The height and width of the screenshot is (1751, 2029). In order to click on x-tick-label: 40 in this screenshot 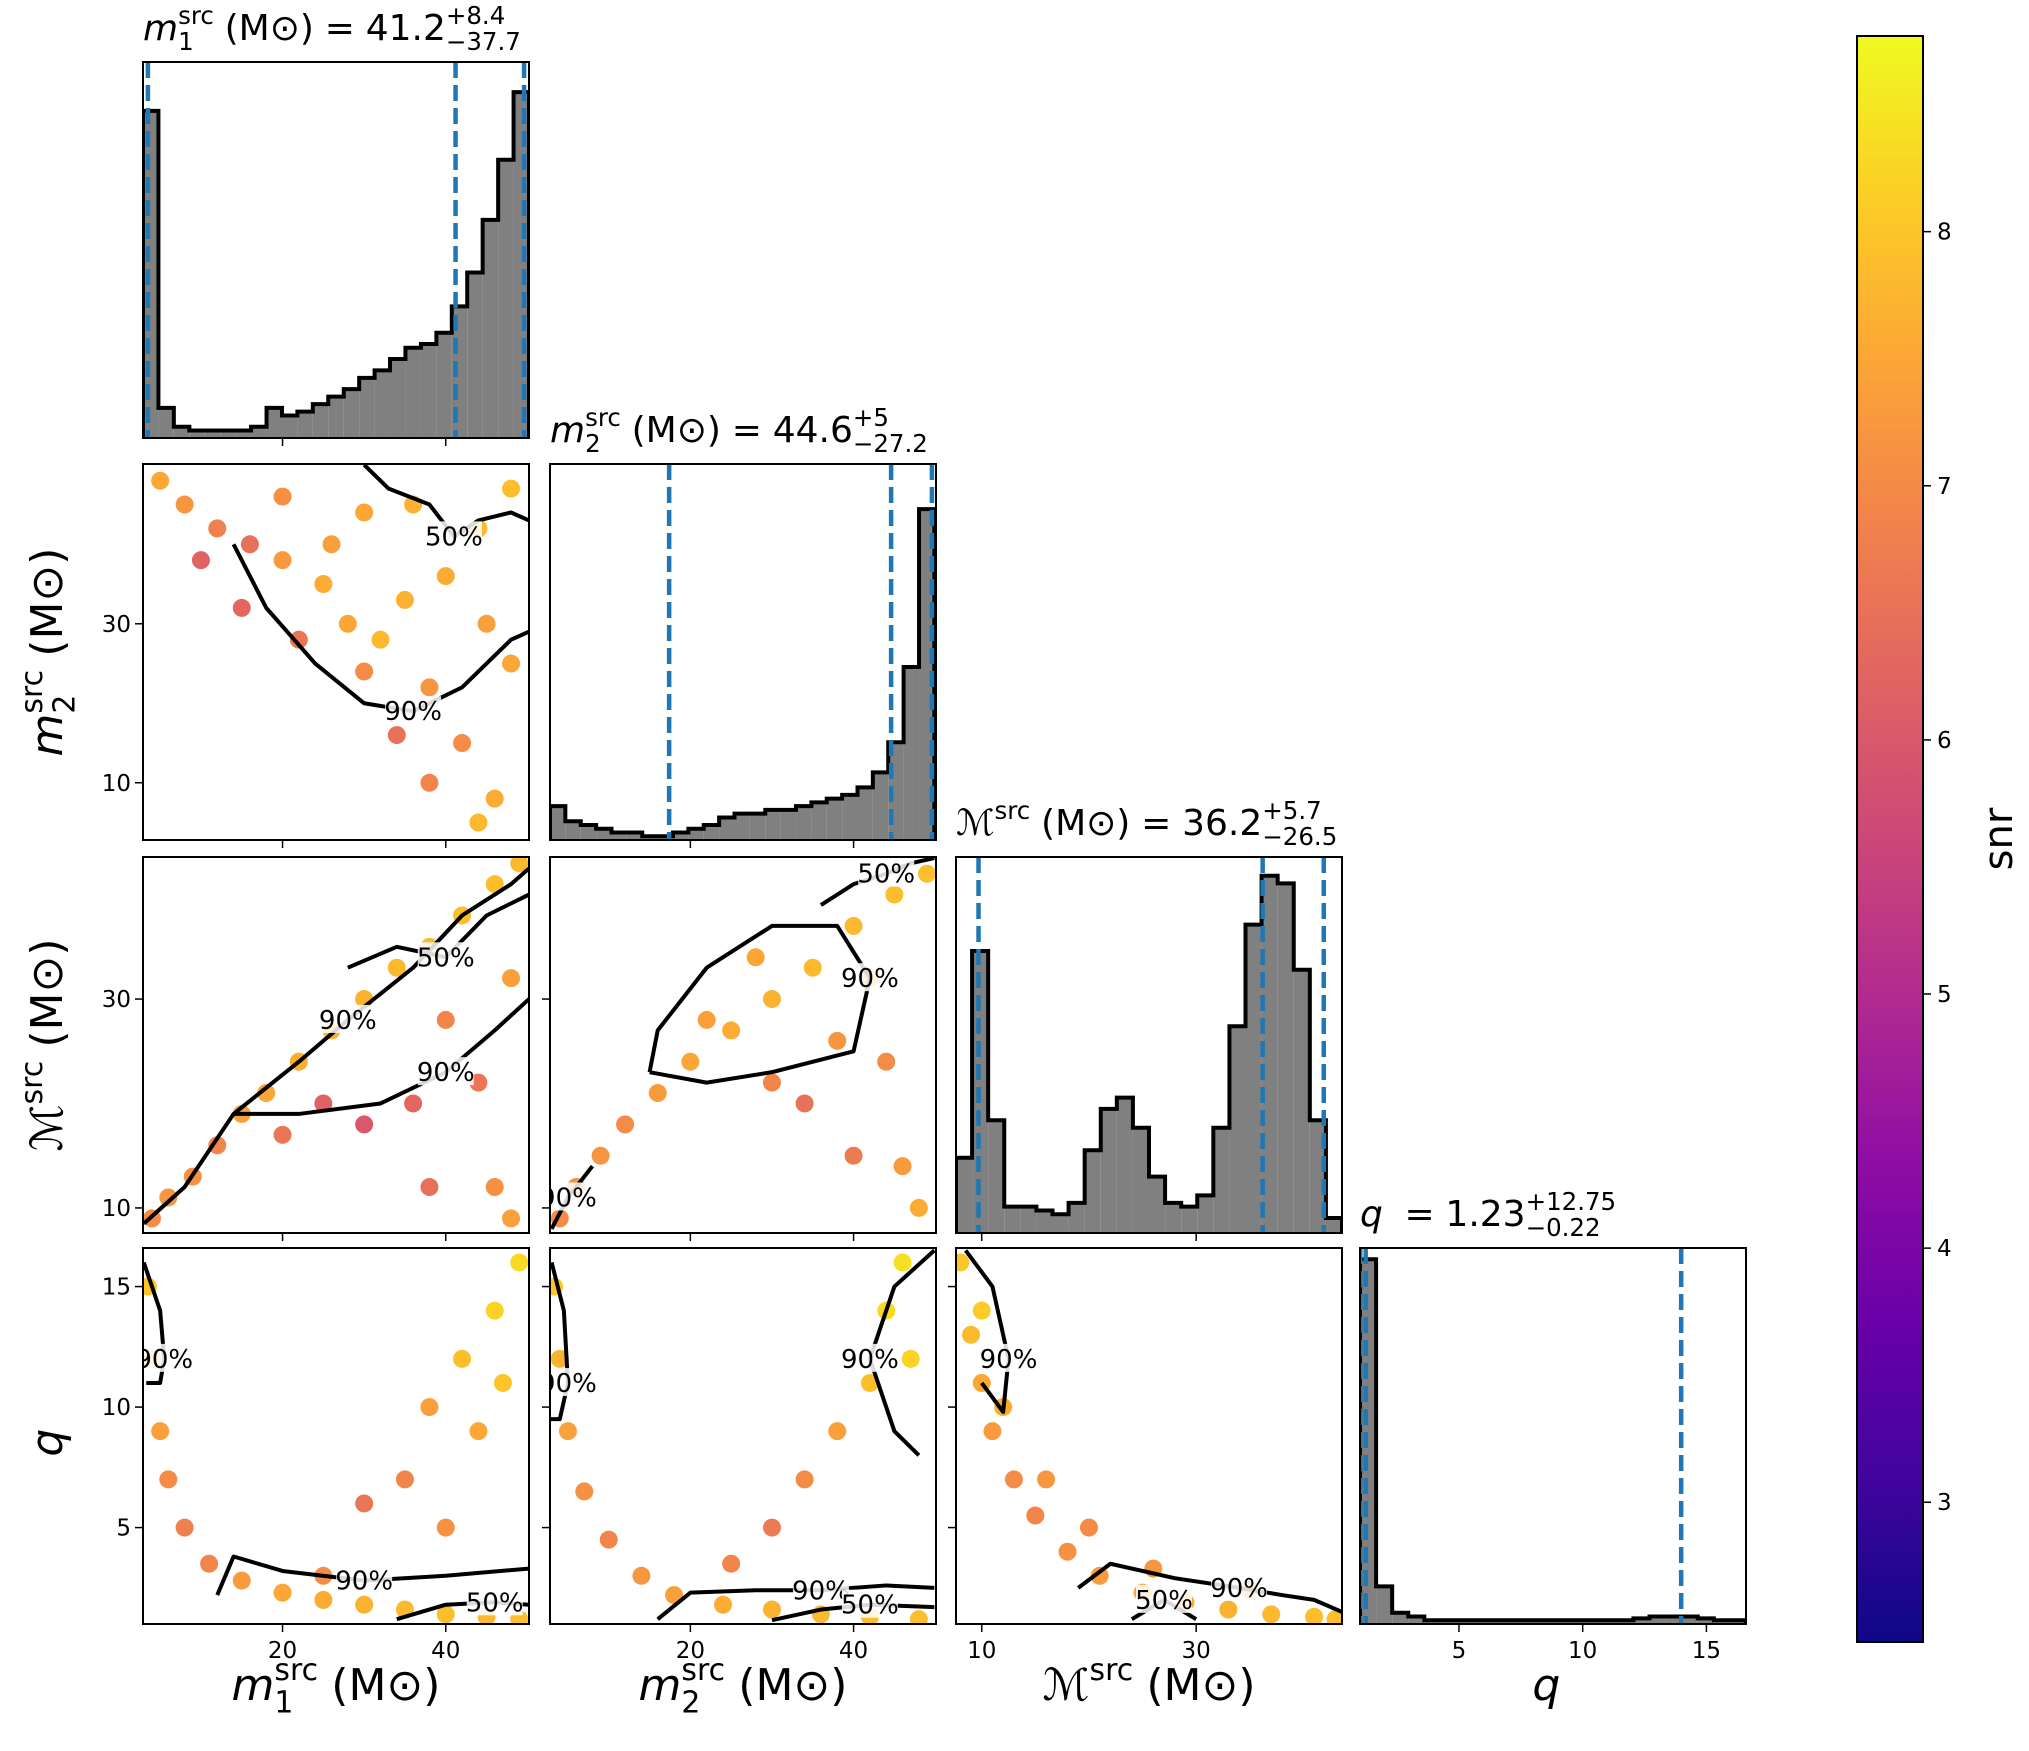, I will do `click(853, 1651)`.